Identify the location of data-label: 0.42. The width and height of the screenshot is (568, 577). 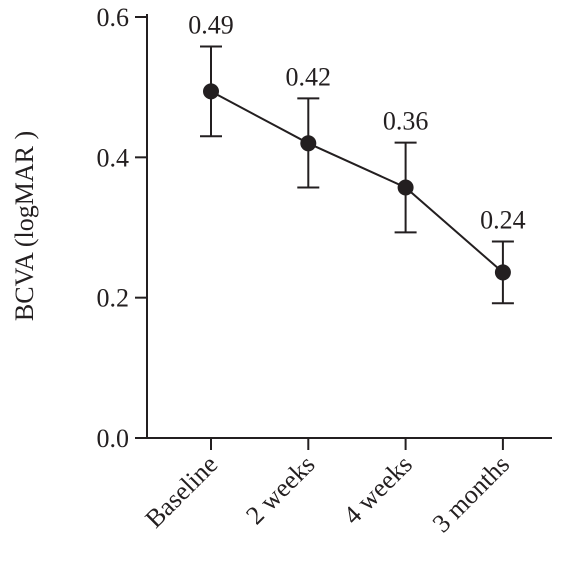
(309, 76).